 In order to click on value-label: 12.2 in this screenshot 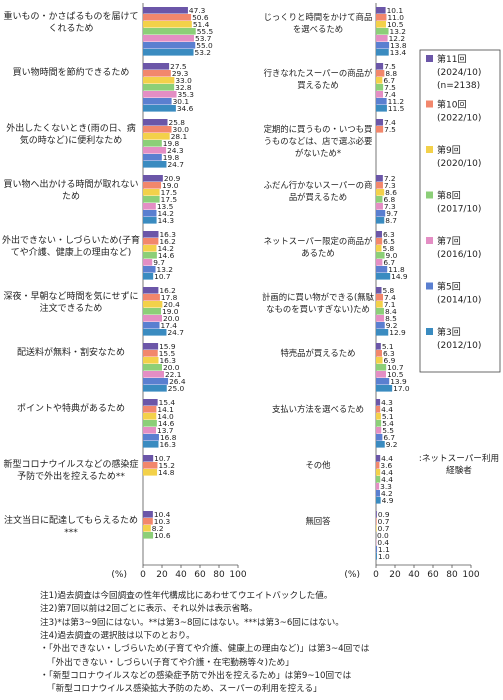, I will do `click(397, 38)`.